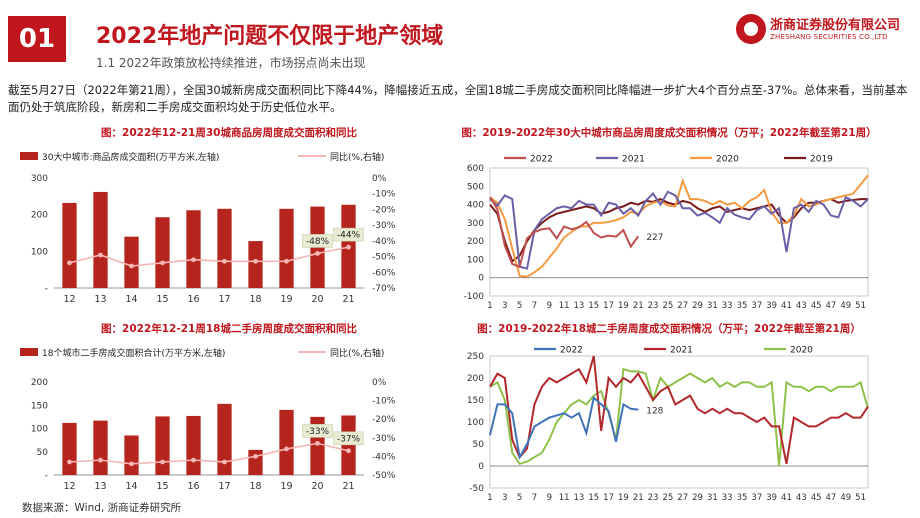 This screenshot has height=518, width=920. Describe the element at coordinates (786, 496) in the screenshot. I see `x-tick: 41` at that location.